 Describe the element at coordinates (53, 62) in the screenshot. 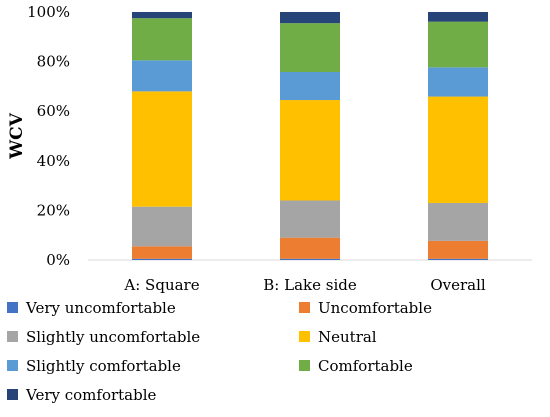

I see `y-tick-label: 80%` at that location.